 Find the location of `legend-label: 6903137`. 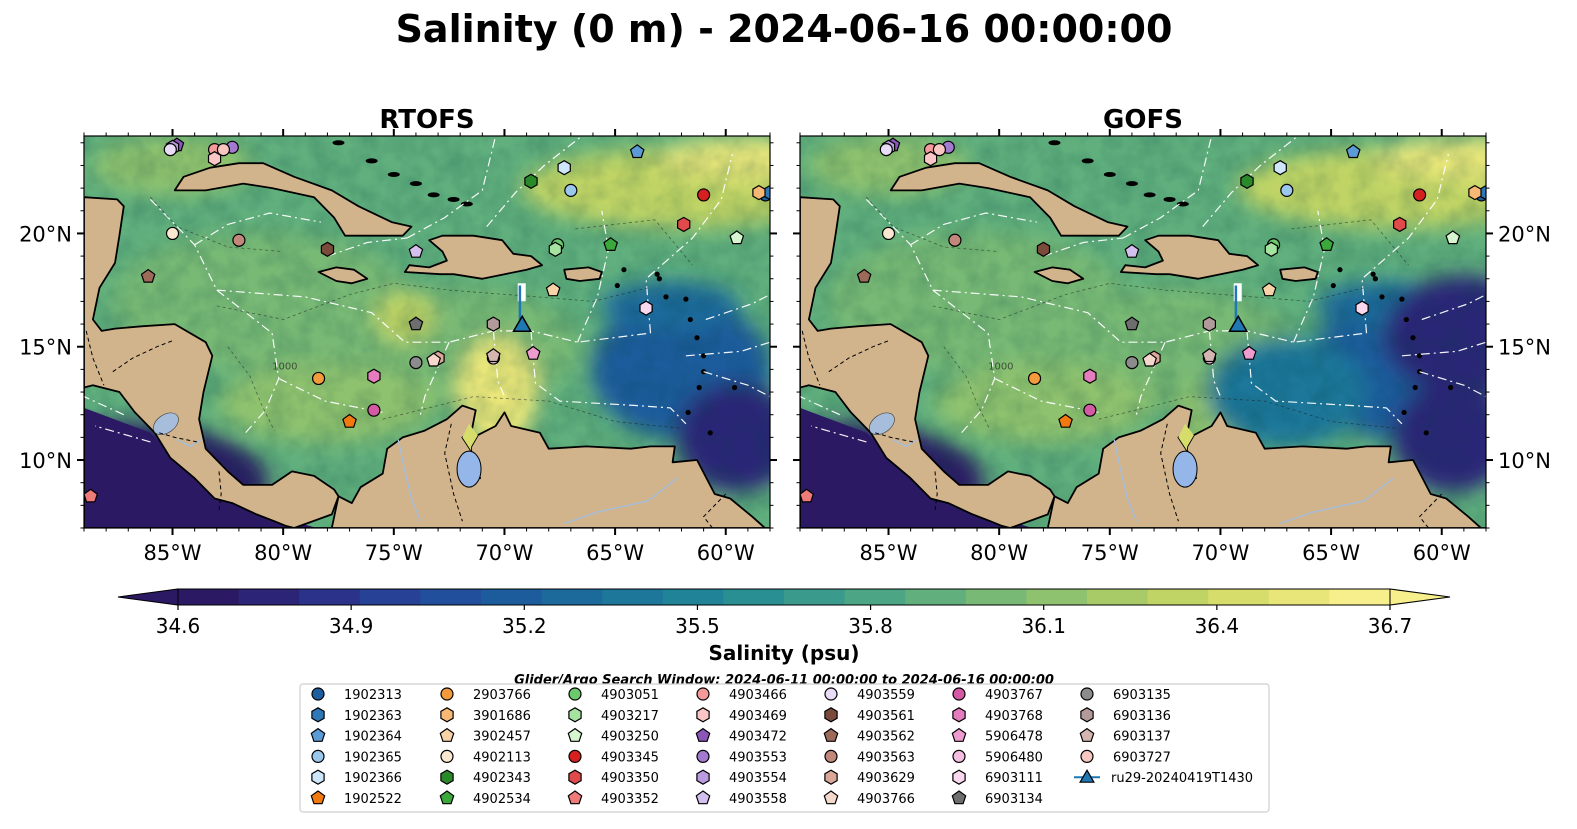

legend-label: 6903137 is located at coordinates (1142, 737).